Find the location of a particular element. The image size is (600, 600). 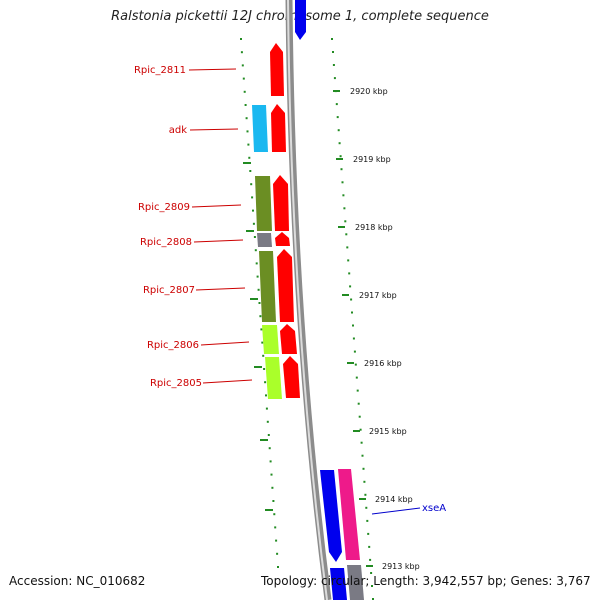

rpic-2807-block is located at coordinates (267, 286).